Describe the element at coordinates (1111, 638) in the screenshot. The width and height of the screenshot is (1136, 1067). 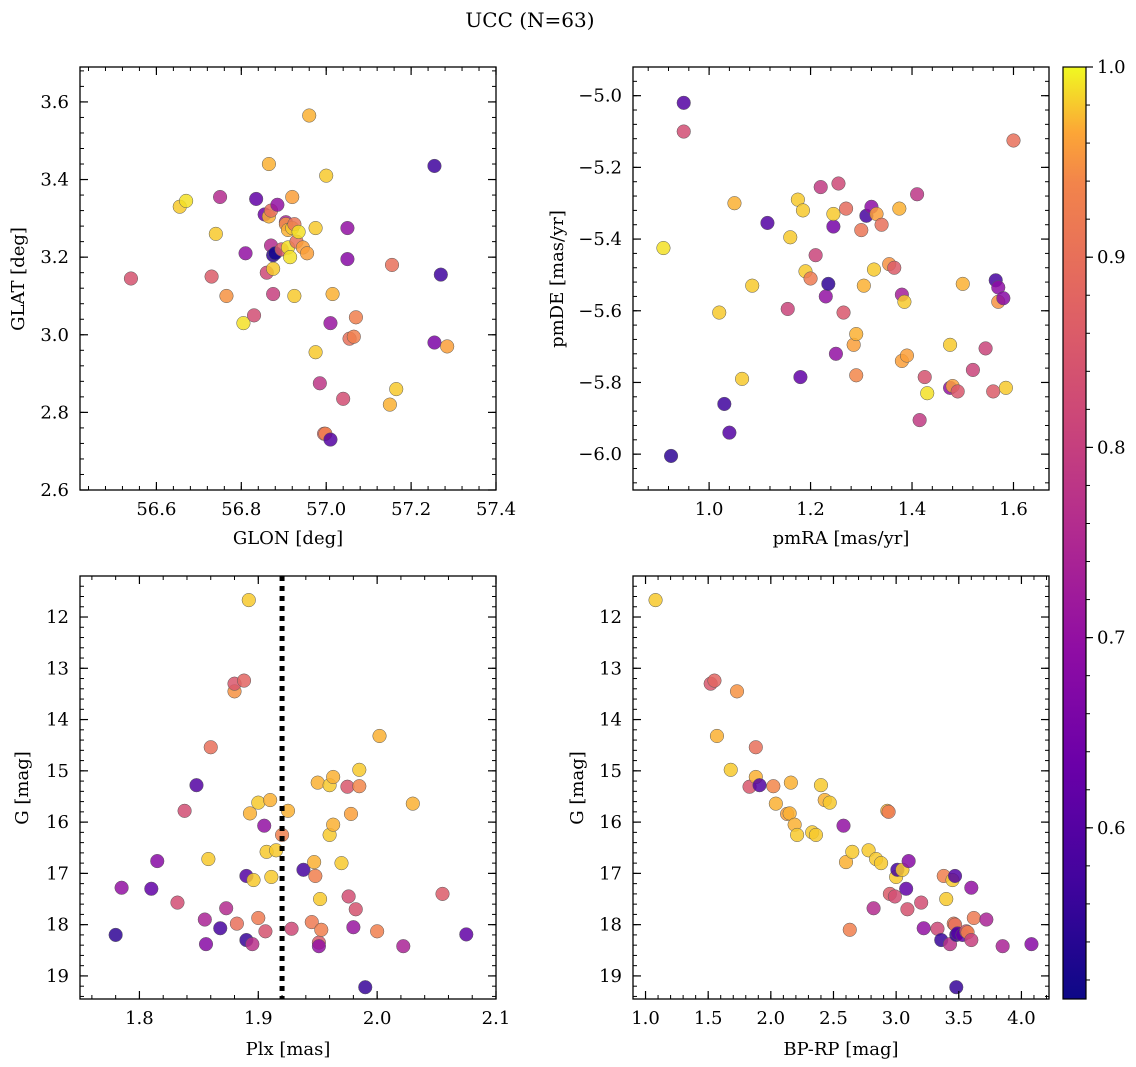
I see `colorbar-tick-label: 0.7` at that location.